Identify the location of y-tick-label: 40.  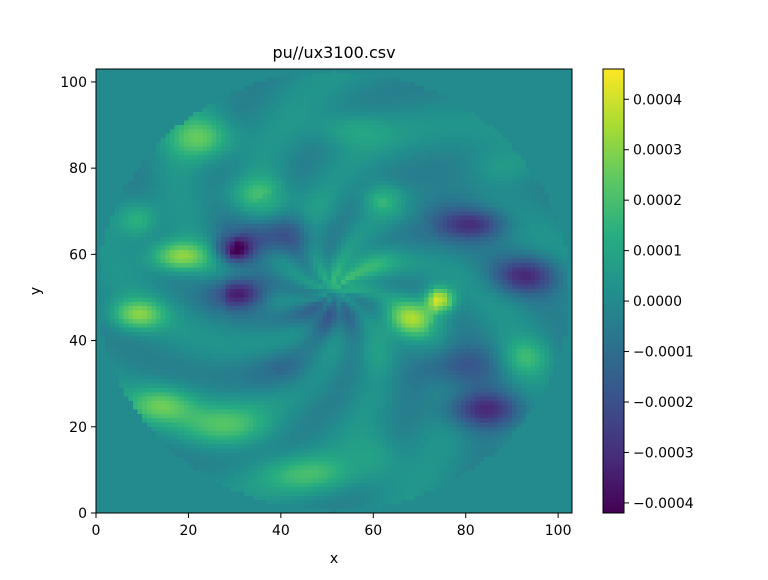
(78, 342).